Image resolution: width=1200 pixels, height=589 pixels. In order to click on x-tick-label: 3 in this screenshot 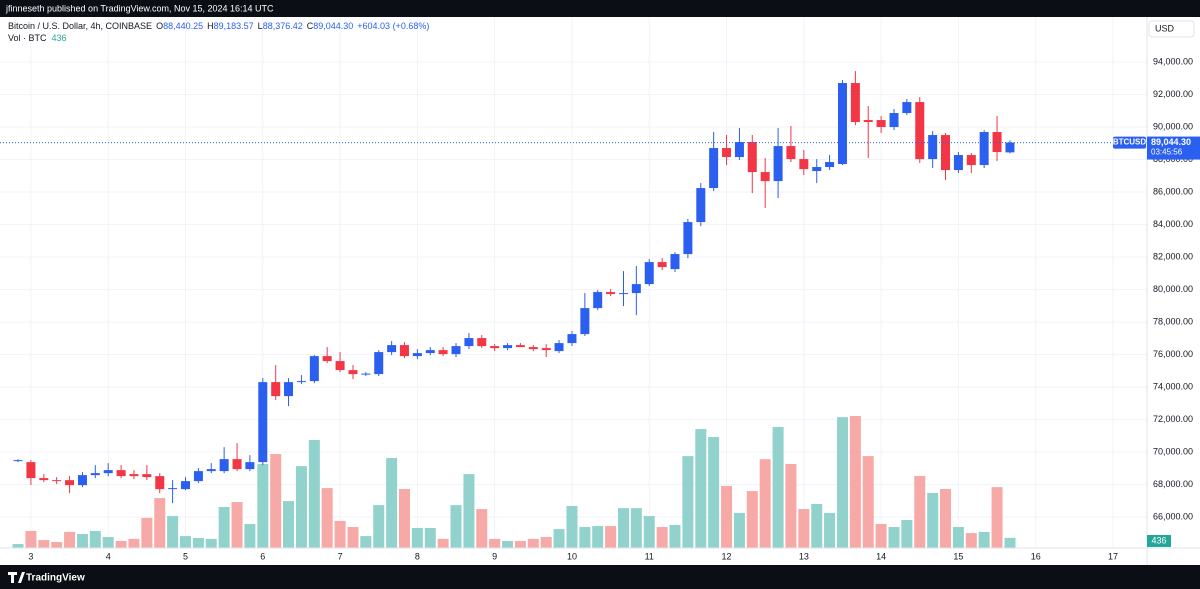, I will do `click(30, 556)`.